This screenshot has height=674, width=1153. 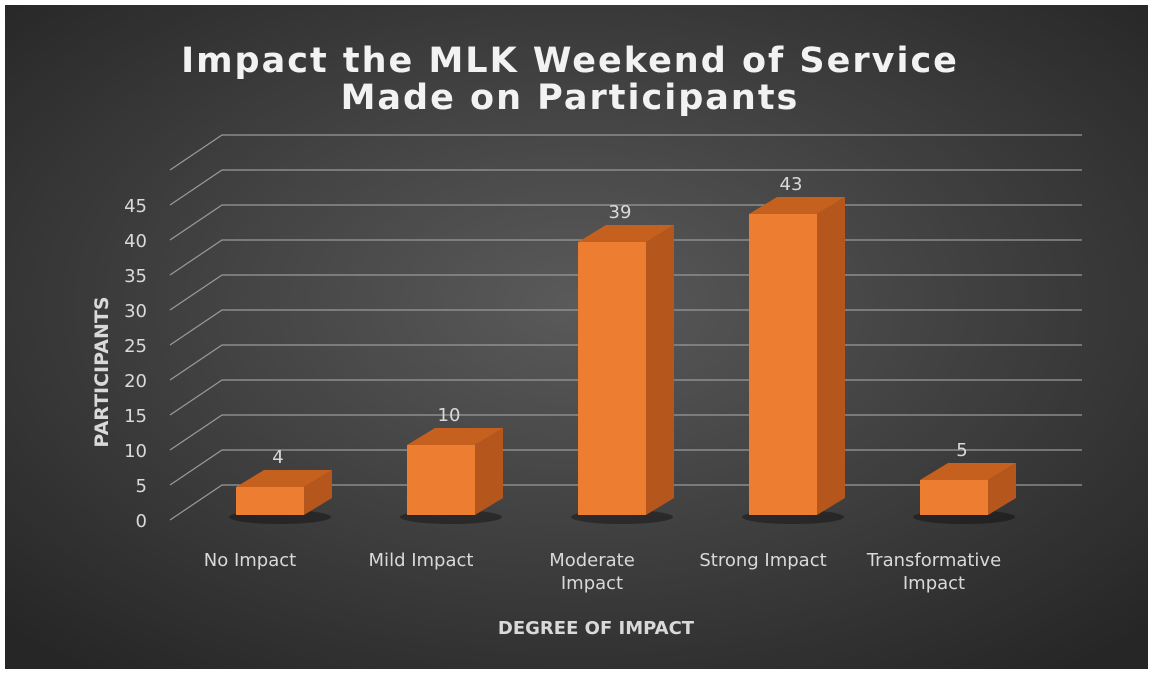 I want to click on y-tick-label: 35, so click(x=135, y=276).